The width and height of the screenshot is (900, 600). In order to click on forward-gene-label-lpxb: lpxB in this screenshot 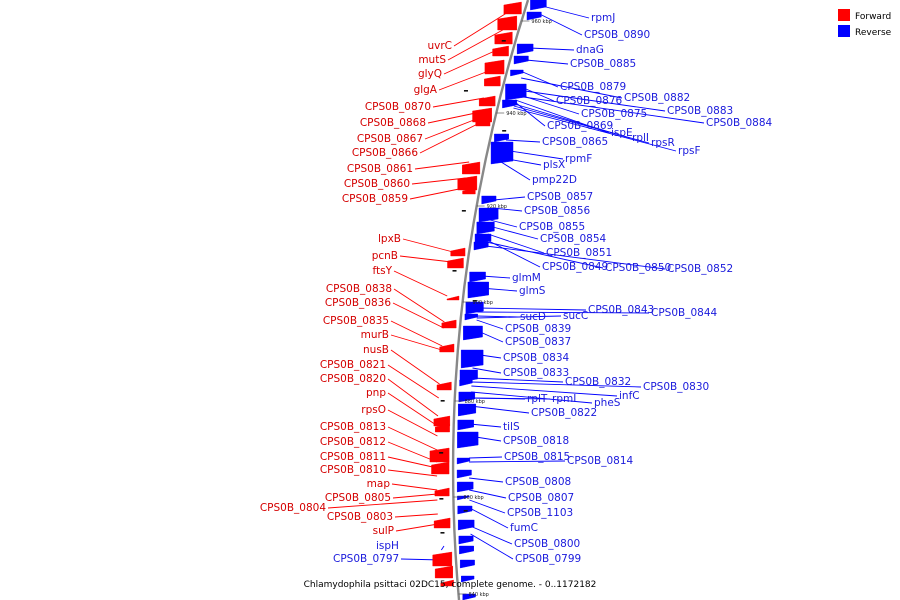, I will do `click(389, 239)`.